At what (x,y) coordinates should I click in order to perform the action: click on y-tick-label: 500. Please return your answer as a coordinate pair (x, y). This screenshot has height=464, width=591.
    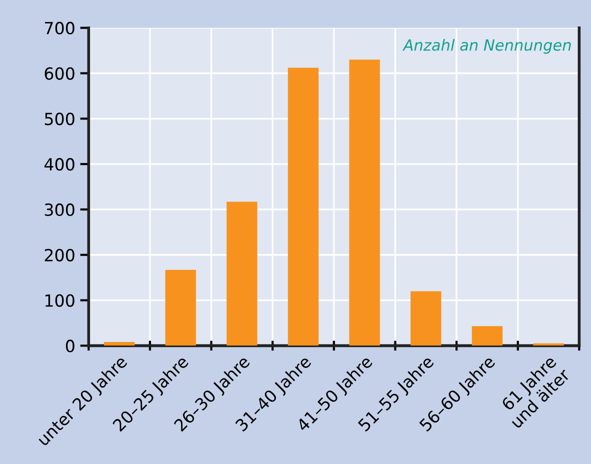
    Looking at the image, I should click on (59, 119).